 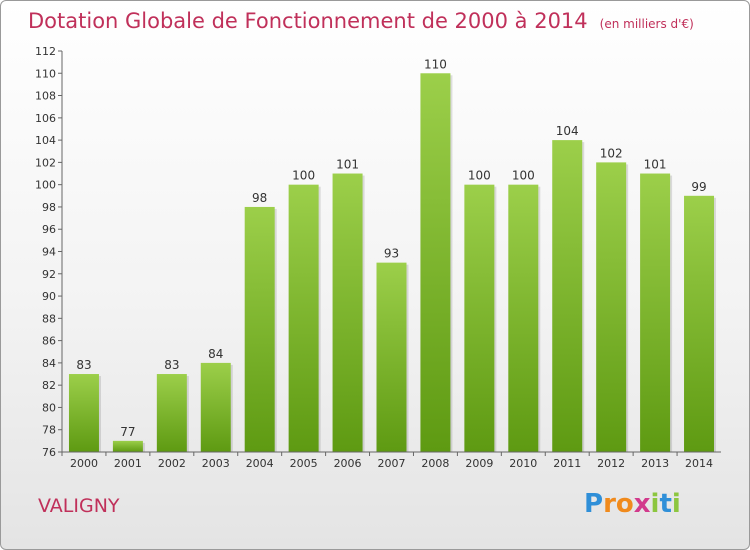 What do you see at coordinates (655, 312) in the screenshot?
I see `bar-2013` at bounding box center [655, 312].